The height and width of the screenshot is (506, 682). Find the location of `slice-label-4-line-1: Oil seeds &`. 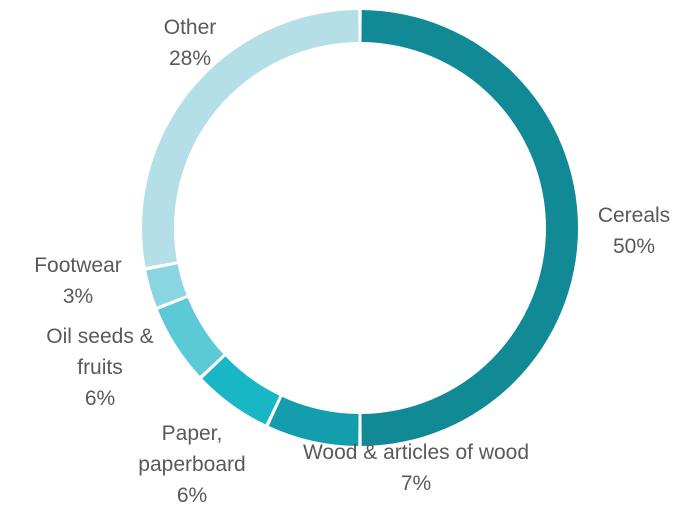

slice-label-4-line-1: Oil seeds & is located at coordinates (99, 336).